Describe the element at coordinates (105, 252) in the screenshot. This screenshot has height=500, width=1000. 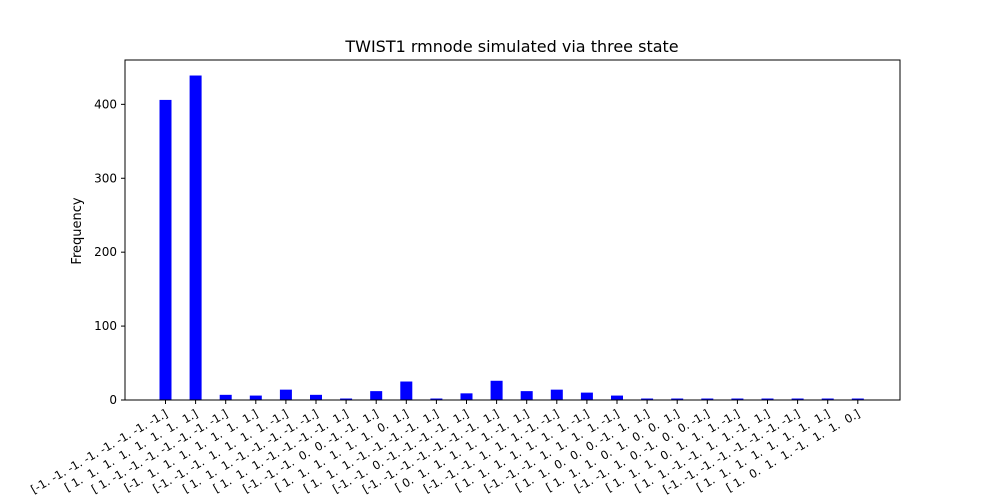
I see `y-tick-label: 200` at that location.